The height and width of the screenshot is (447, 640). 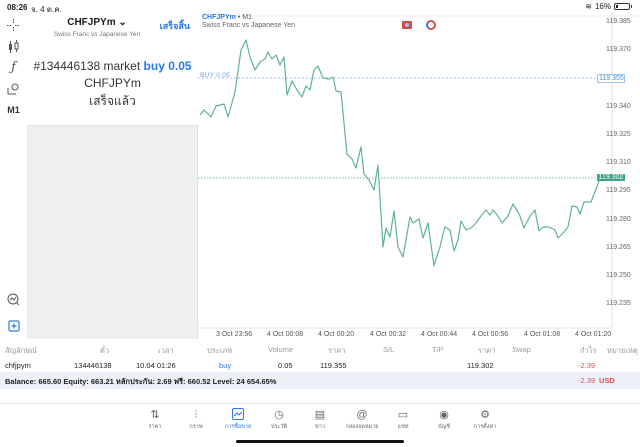 I want to click on col-swap: Swap, so click(x=521, y=349).